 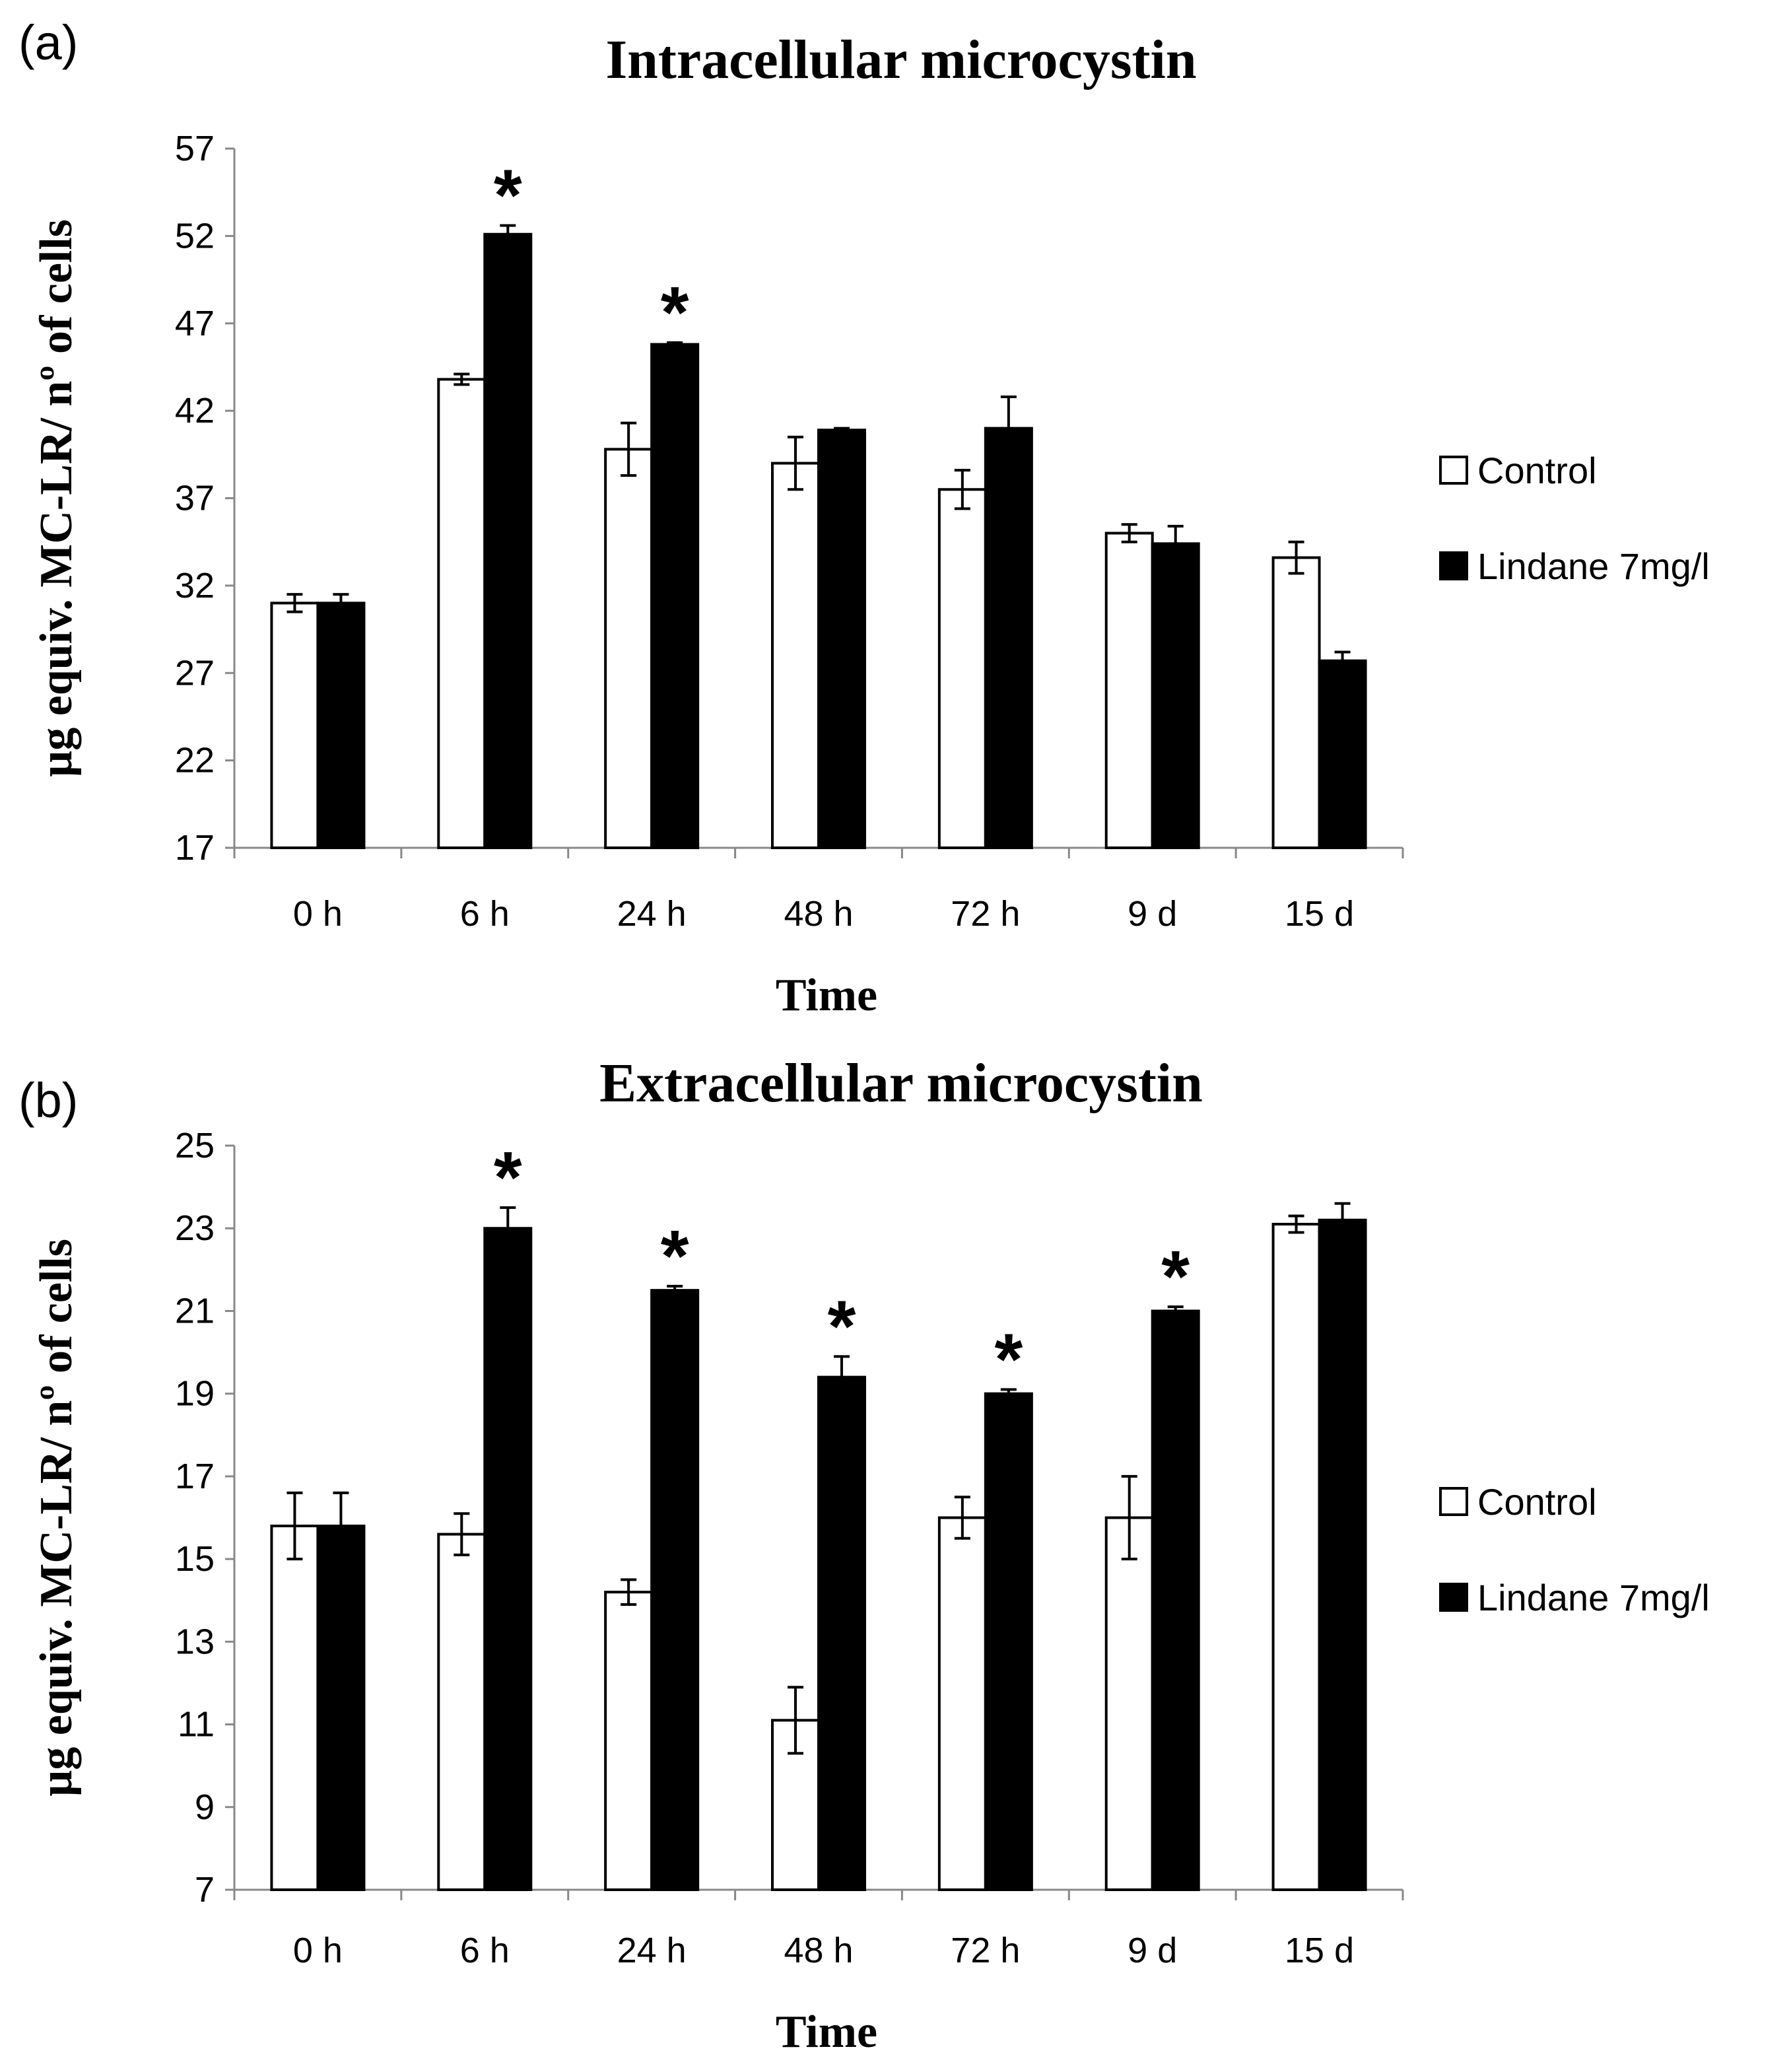 I want to click on y-tick-label: 37, so click(x=195, y=498).